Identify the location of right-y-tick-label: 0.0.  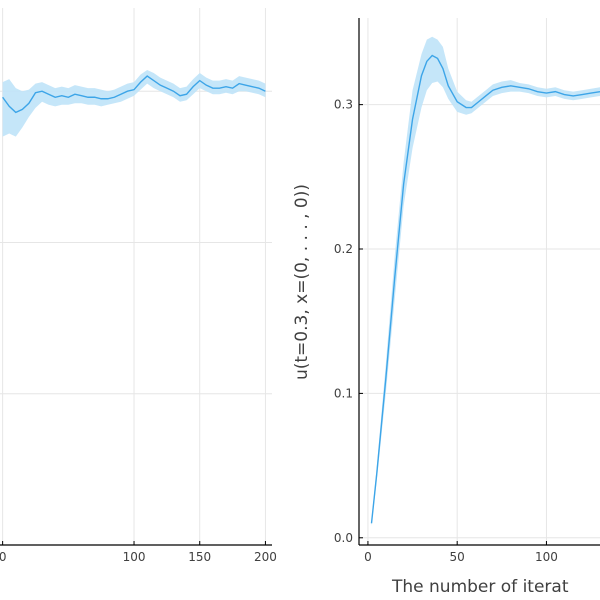
(343, 538).